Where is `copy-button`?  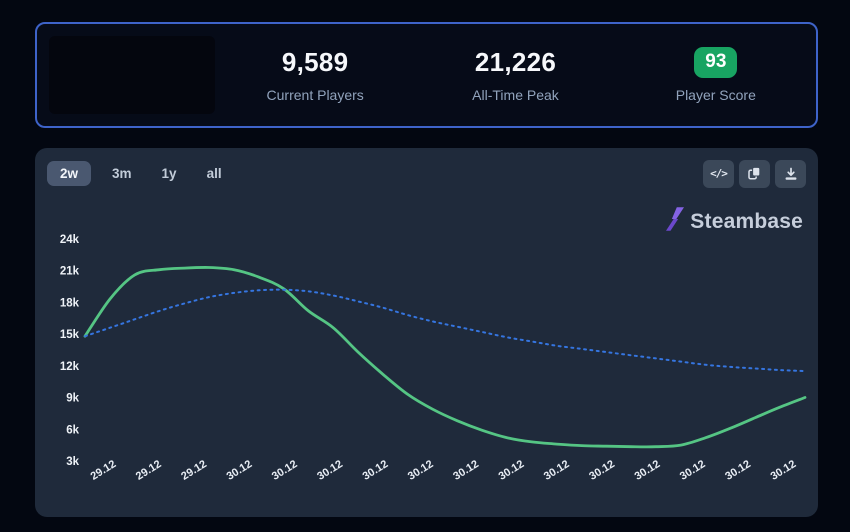
copy-button is located at coordinates (754, 173).